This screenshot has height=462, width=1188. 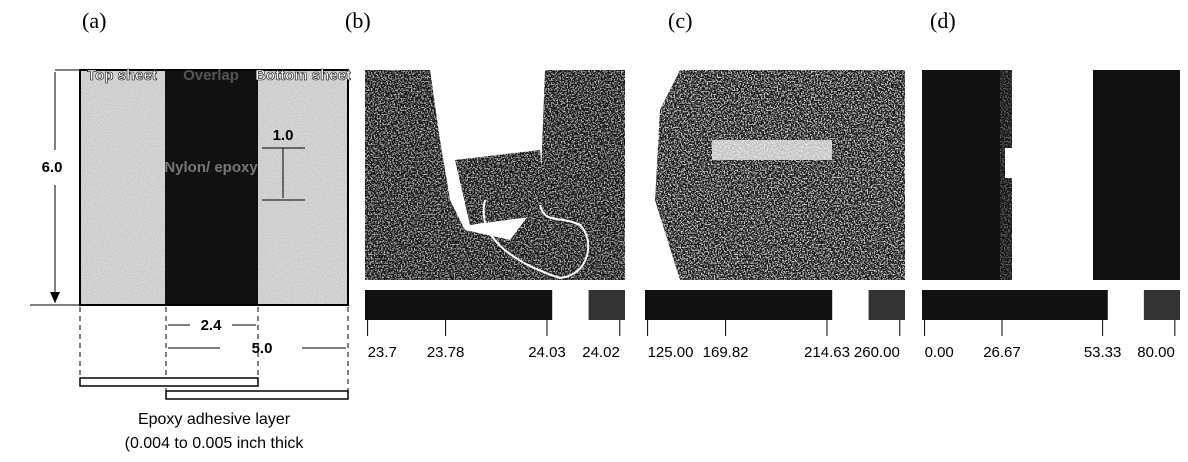 I want to click on strip-label: Bottom sheet, so click(x=303, y=75).